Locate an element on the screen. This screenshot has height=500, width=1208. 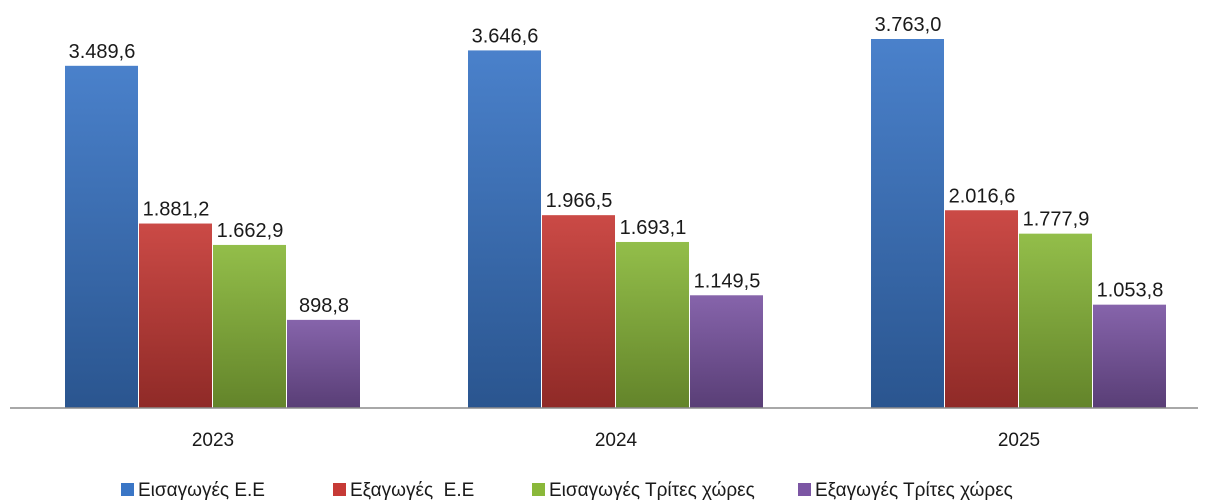
legend-item-series-1: Εισαγωγές Ε.Ε is located at coordinates (193, 490).